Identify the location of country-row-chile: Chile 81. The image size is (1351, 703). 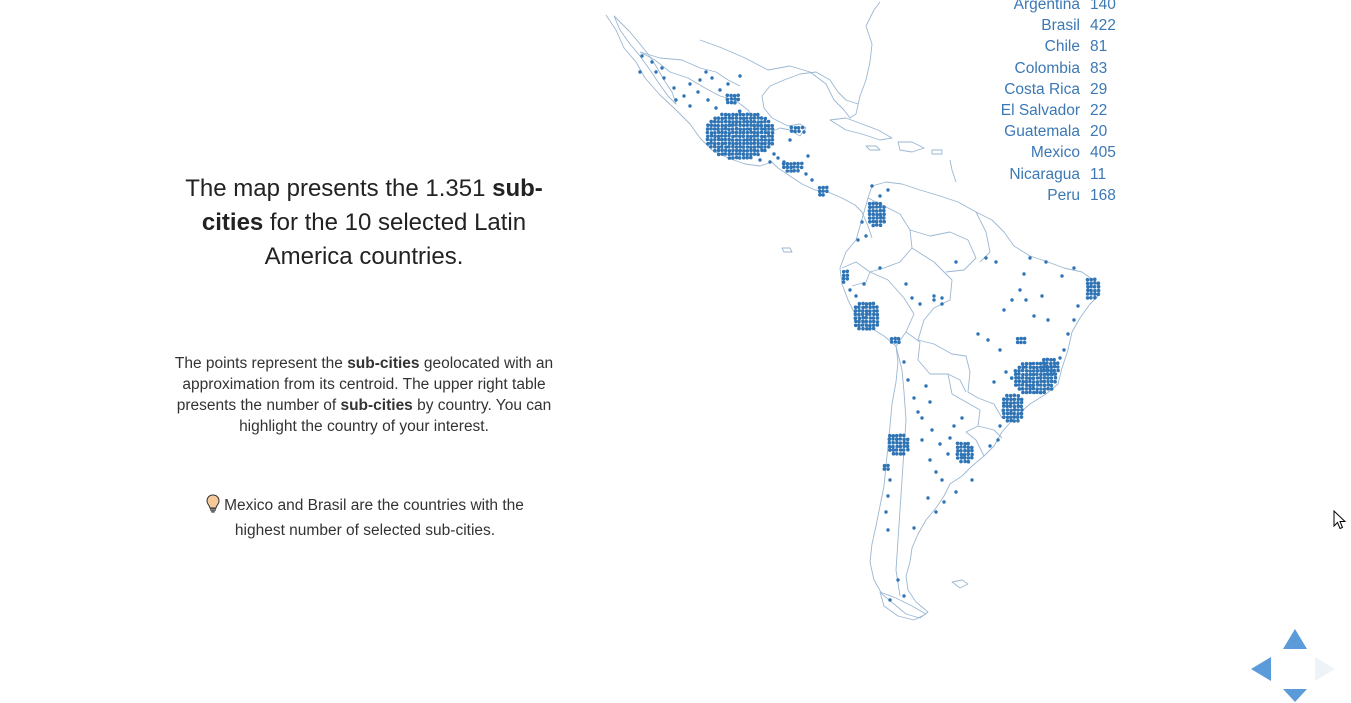
(1060, 46).